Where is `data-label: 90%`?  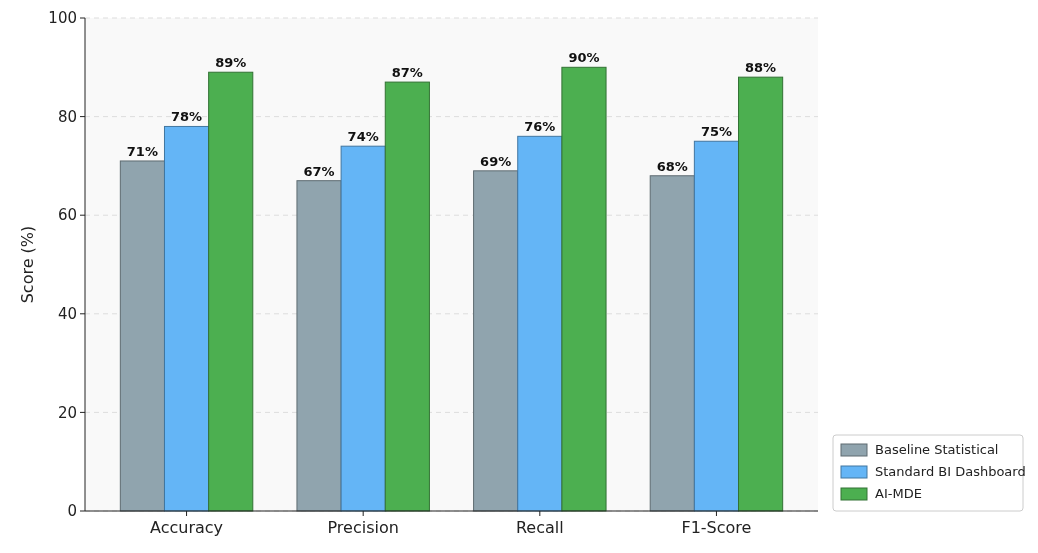
data-label: 90% is located at coordinates (584, 58).